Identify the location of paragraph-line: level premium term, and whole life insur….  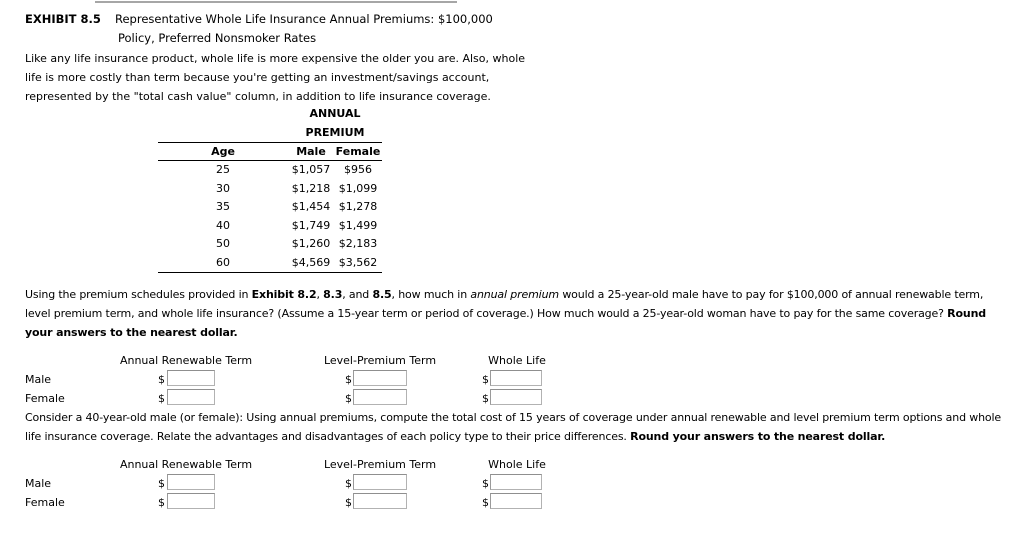
(505, 313).